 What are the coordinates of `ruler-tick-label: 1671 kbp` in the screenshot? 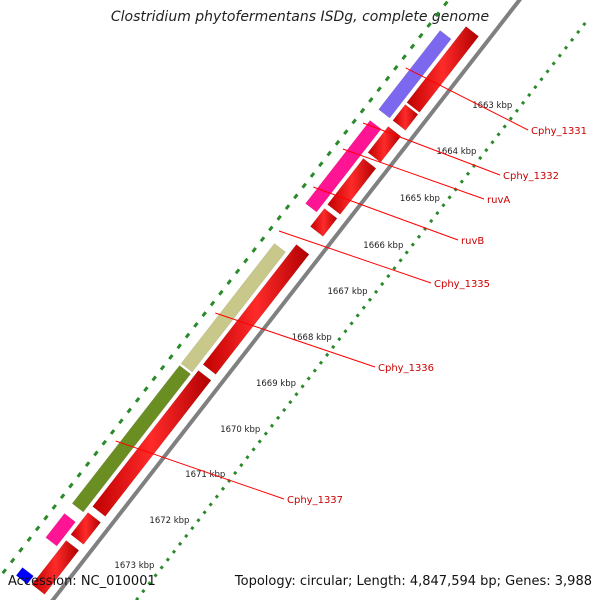 It's located at (205, 475).